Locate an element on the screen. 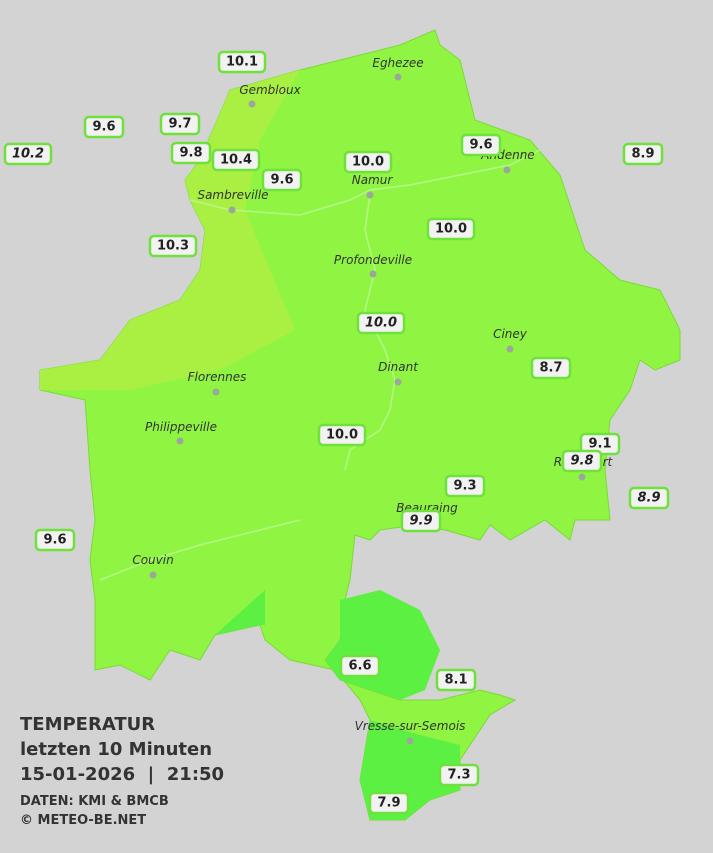  cold-zone is located at coordinates (240, 612).